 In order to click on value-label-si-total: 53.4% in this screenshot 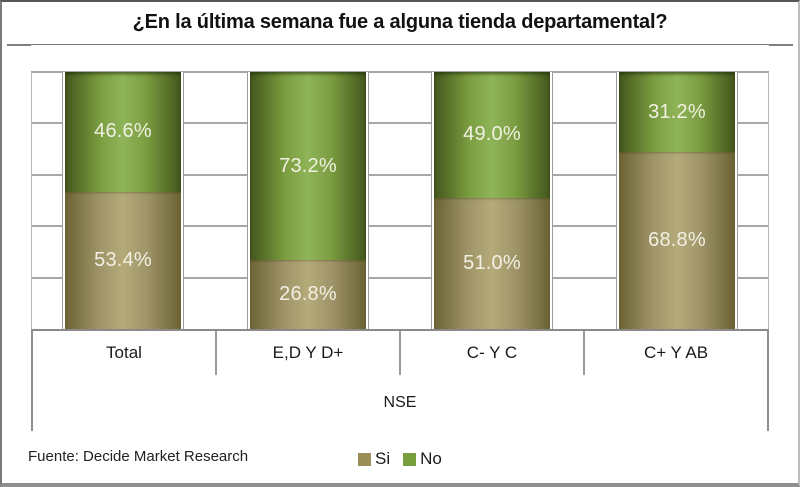, I will do `click(123, 259)`.